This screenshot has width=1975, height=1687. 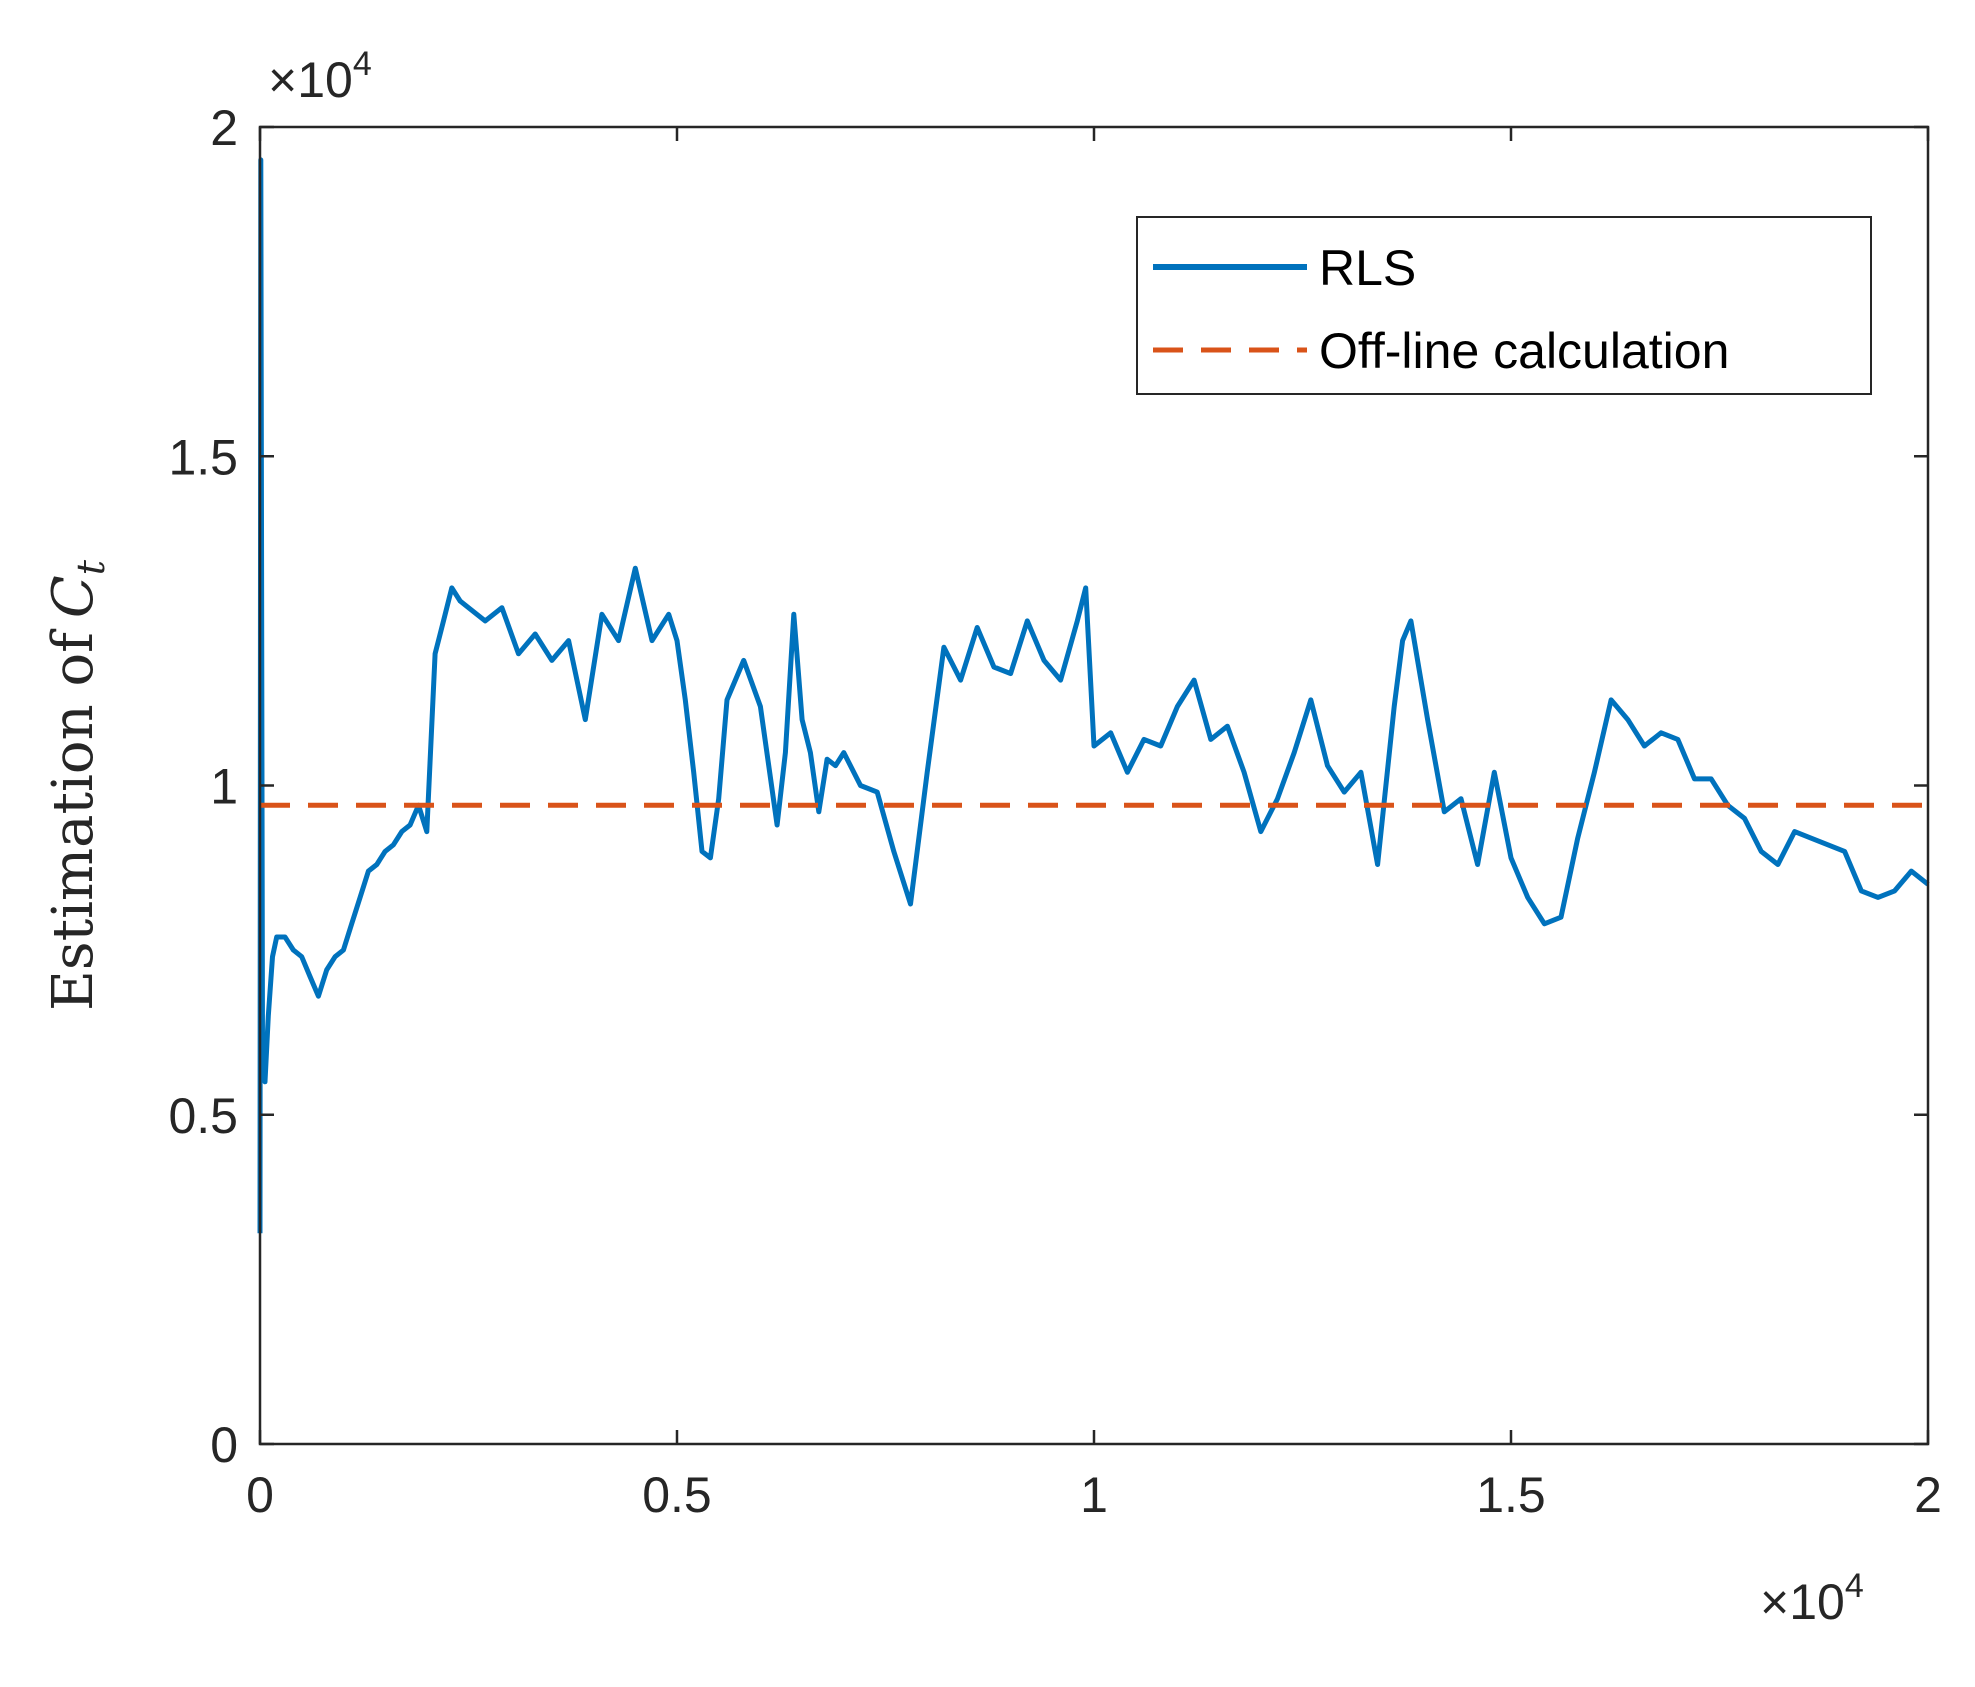 I want to click on x-tick-label: 1.5, so click(x=1511, y=1495).